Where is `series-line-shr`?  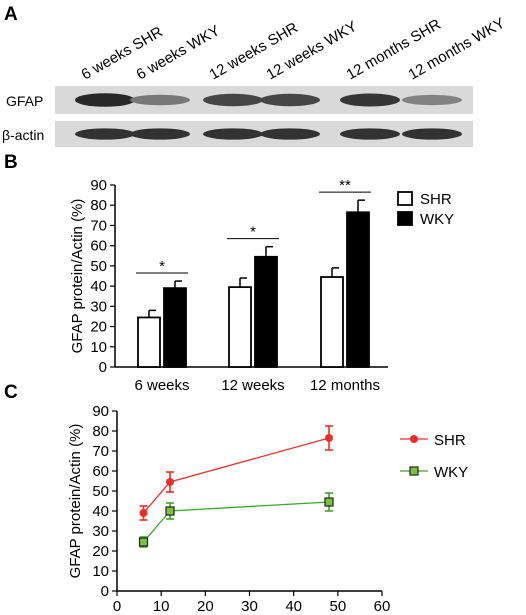
series-line-shr is located at coordinates (236, 475).